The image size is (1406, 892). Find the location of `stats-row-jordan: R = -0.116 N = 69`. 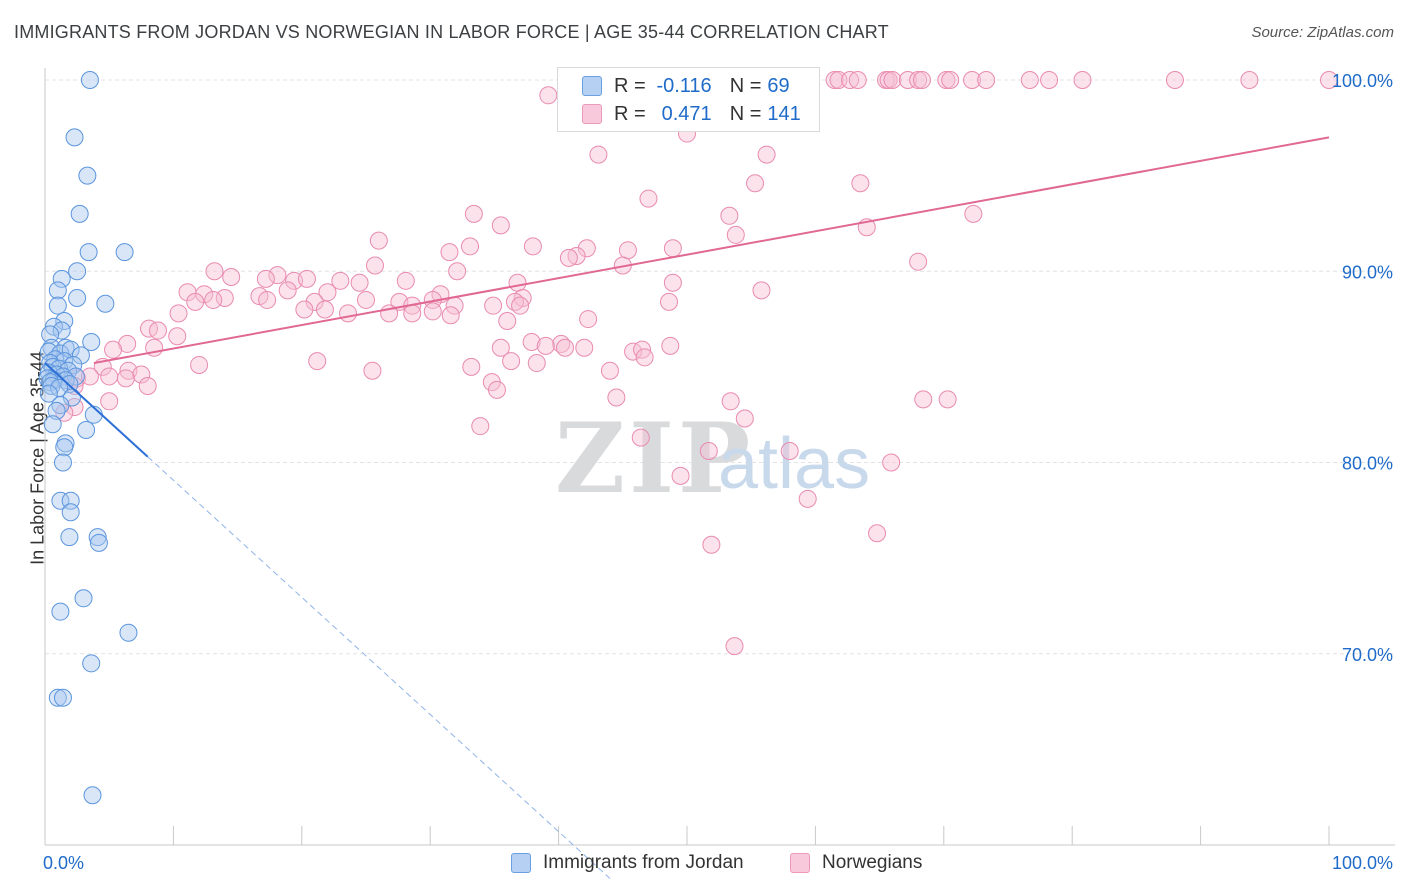

stats-row-jordan: R = -0.116 N = 69 is located at coordinates (686, 86).